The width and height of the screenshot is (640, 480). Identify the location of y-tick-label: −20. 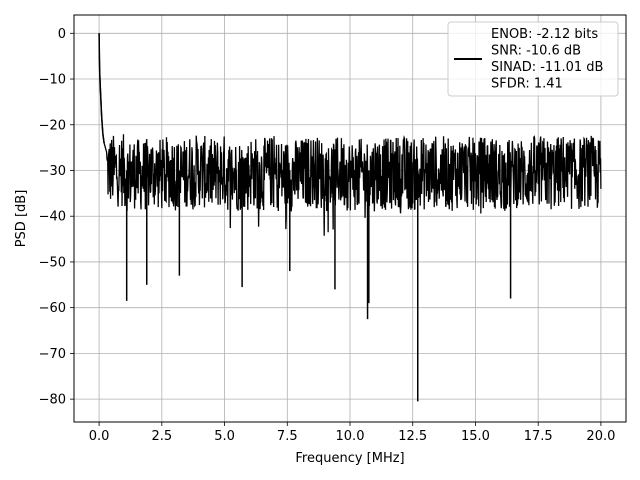
(52, 125).